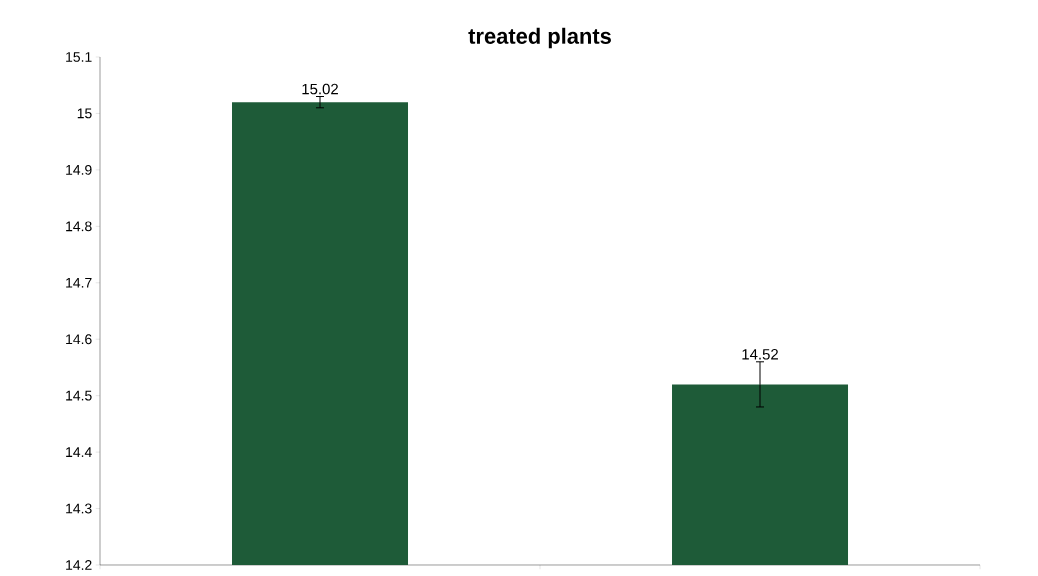 The image size is (1038, 576). I want to click on y-tick-label: 15.1, so click(79, 57).